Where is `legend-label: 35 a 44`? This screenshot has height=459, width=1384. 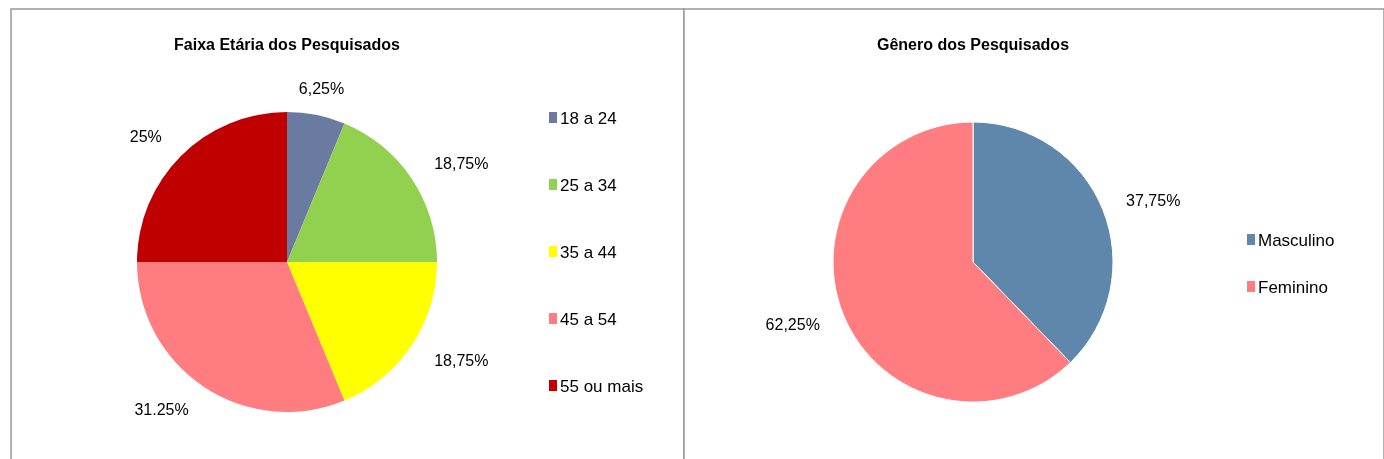
legend-label: 35 a 44 is located at coordinates (588, 252).